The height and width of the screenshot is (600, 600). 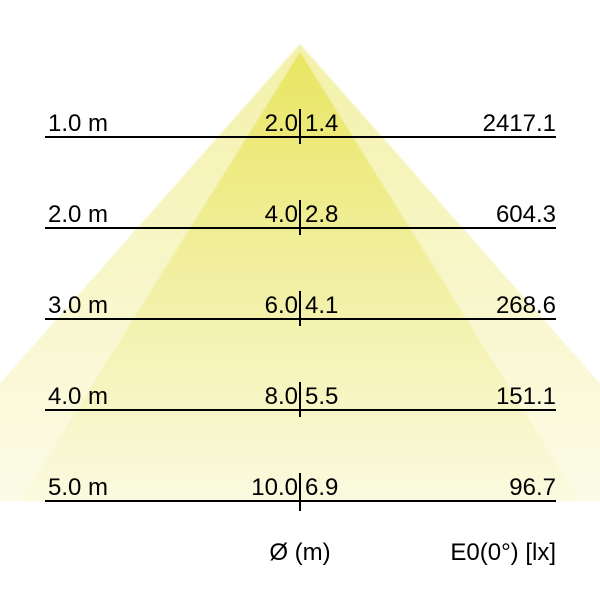 What do you see at coordinates (300, 552) in the screenshot?
I see `diameter-axis-label: Ø (m)` at bounding box center [300, 552].